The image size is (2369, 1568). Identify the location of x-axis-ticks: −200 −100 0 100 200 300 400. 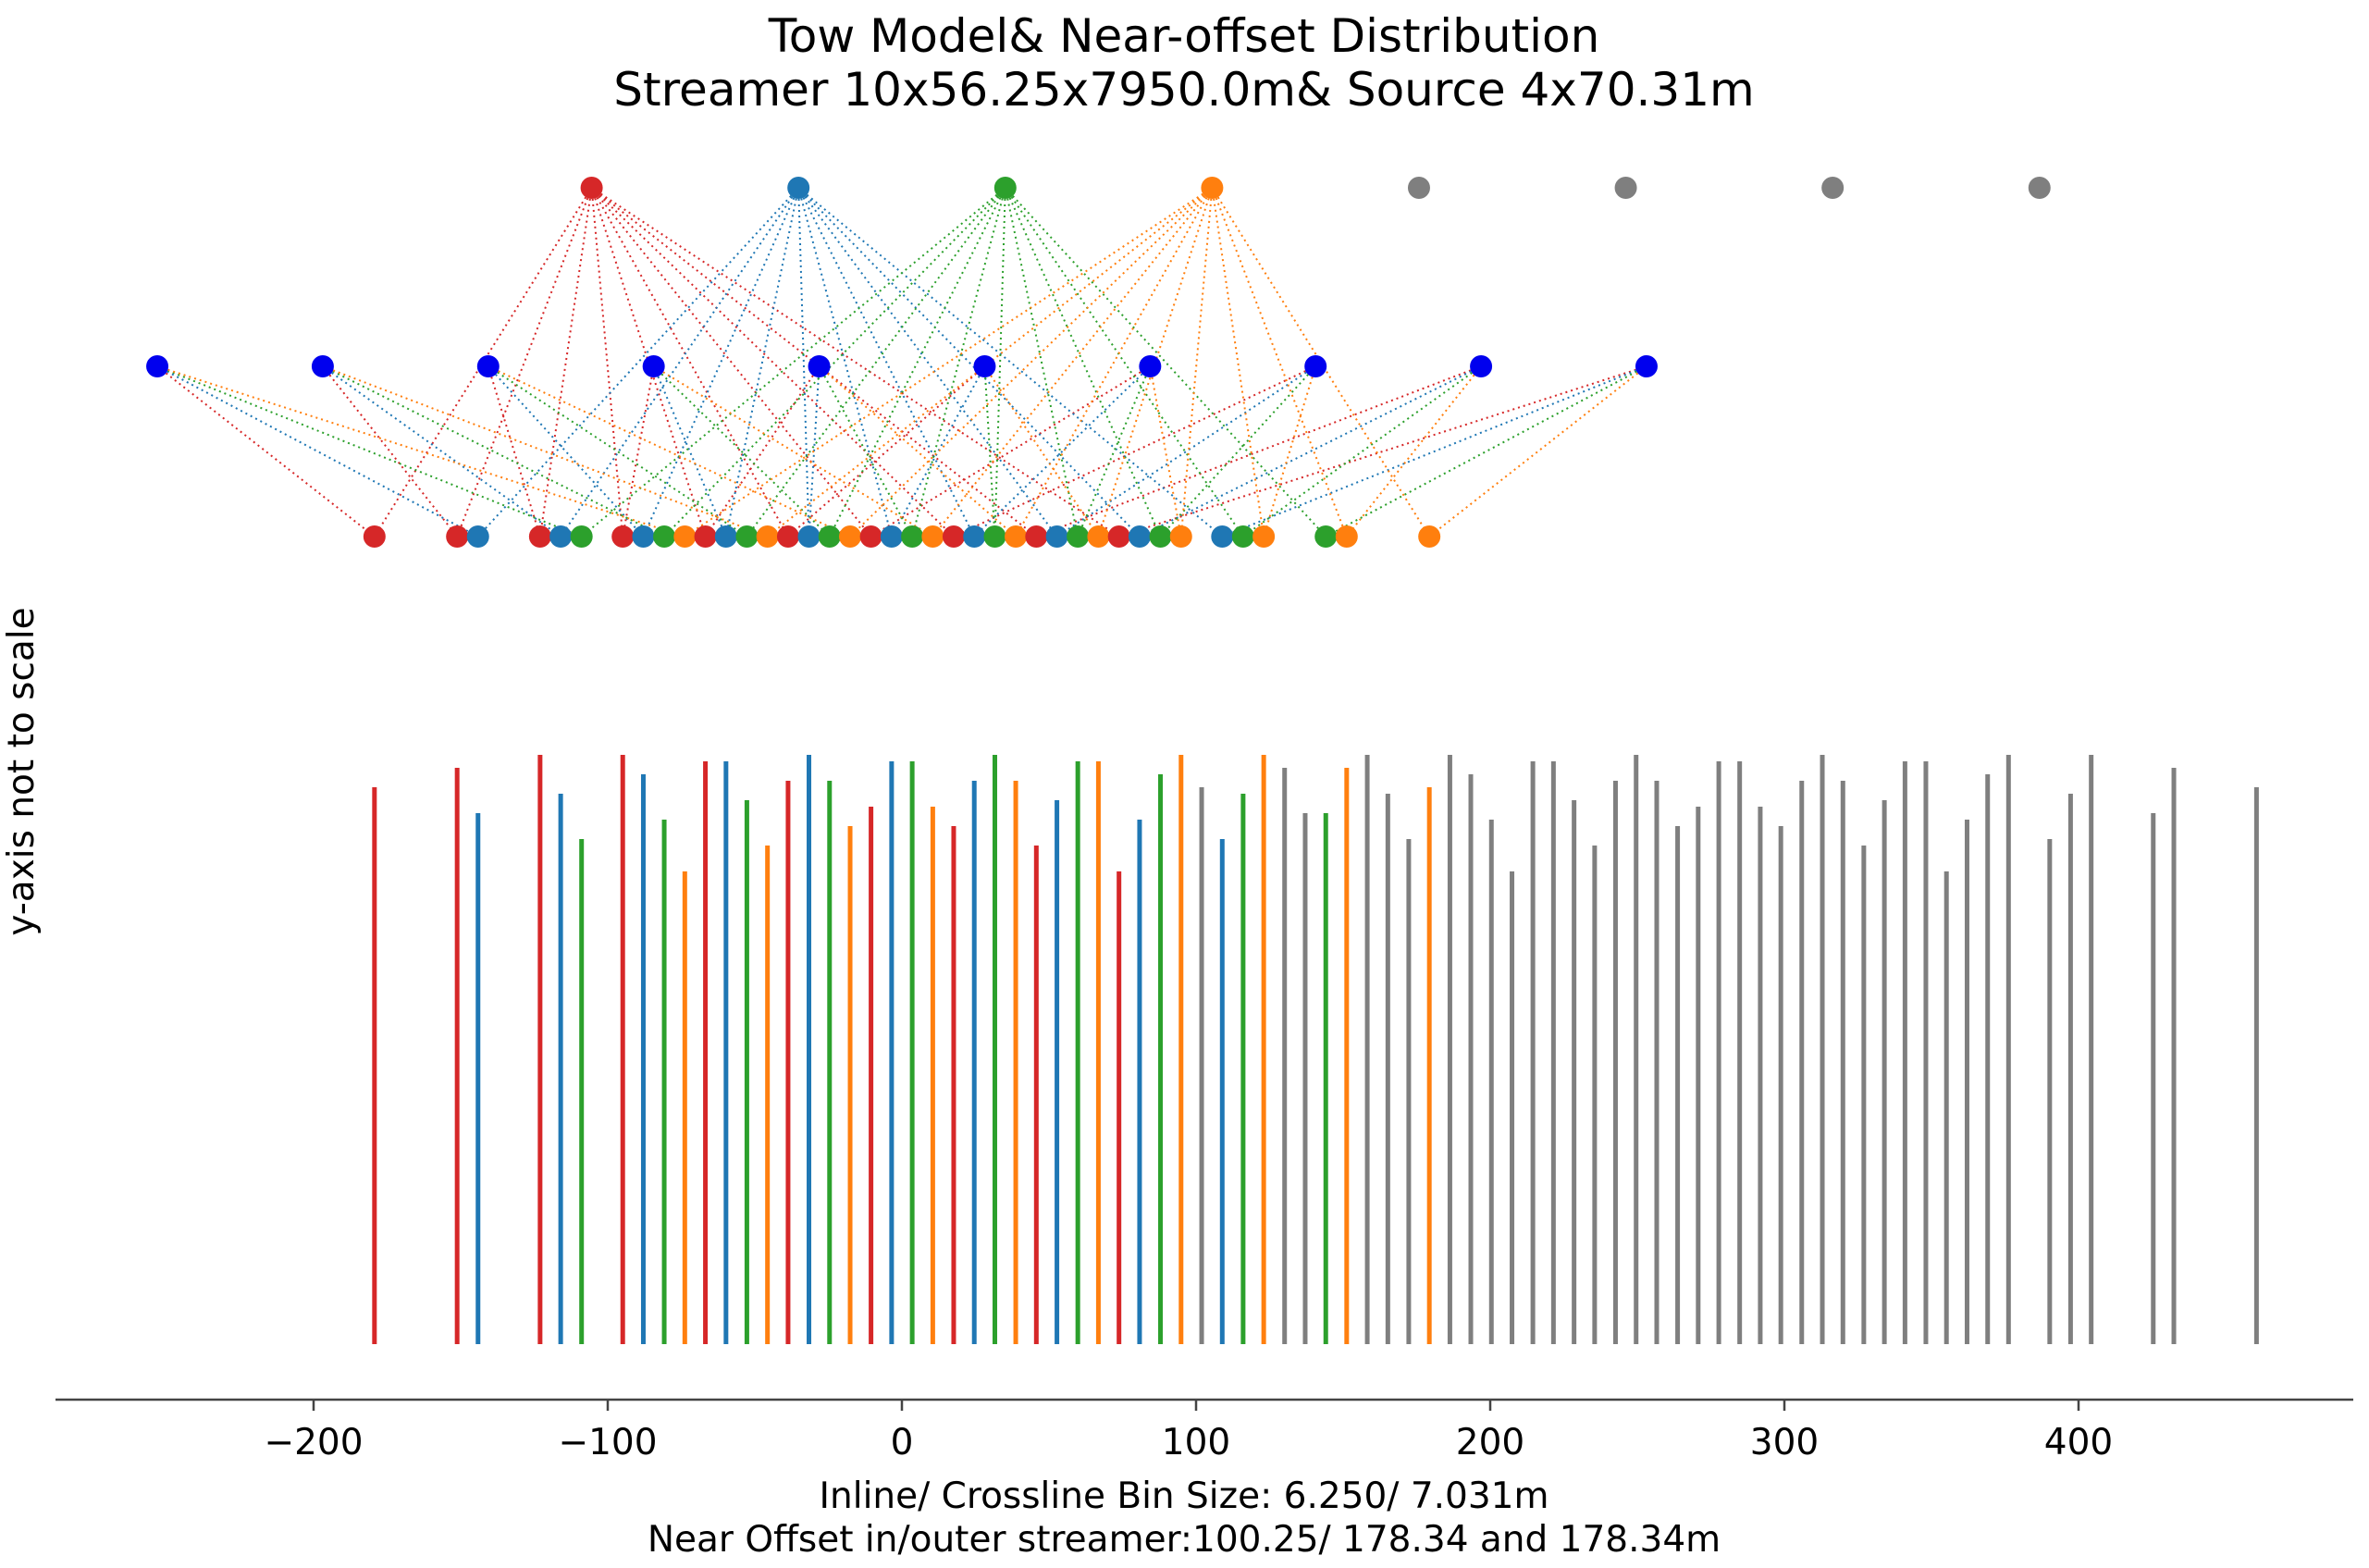
(1188, 1431).